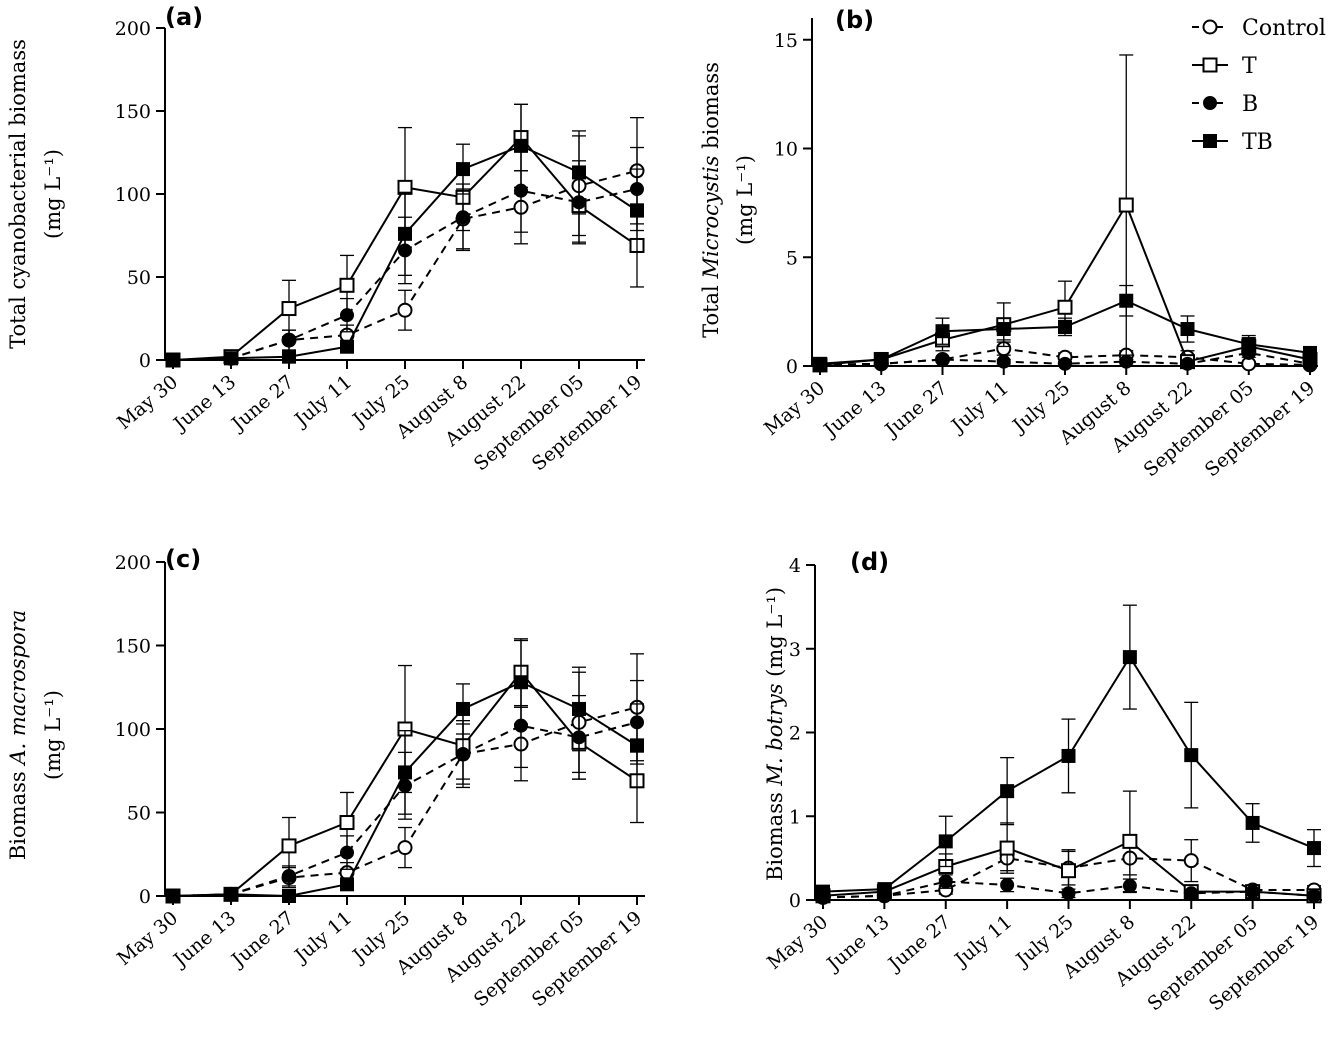 The height and width of the screenshot is (1047, 1339). Describe the element at coordinates (183, 559) in the screenshot. I see `panel-label: (c)` at that location.